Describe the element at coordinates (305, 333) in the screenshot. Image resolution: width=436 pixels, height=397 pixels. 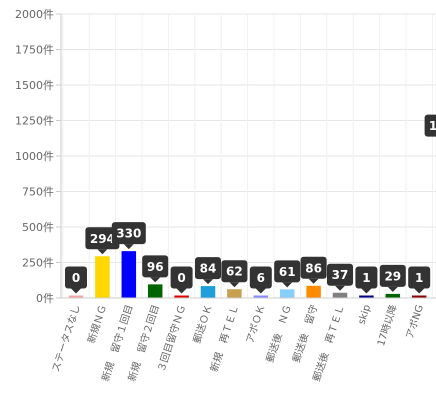
I see `x-tick-label: 郵送後 留守` at that location.